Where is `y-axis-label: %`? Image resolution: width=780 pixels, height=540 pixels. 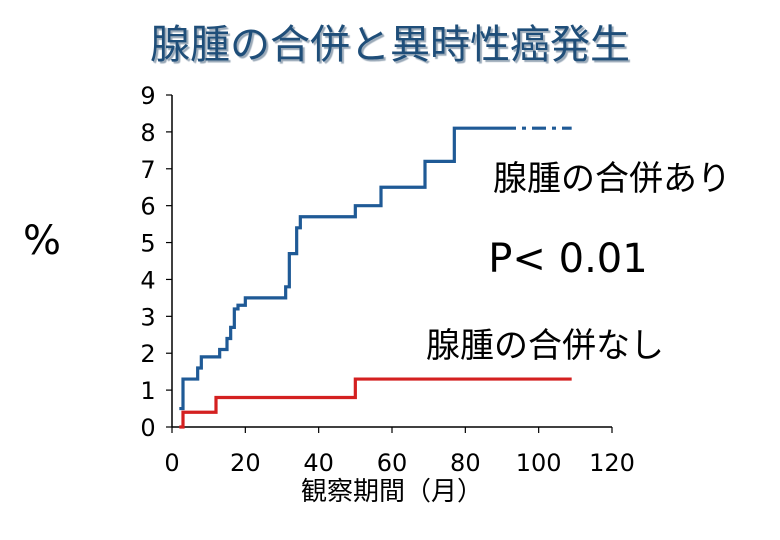
y-axis-label: % is located at coordinates (42, 241).